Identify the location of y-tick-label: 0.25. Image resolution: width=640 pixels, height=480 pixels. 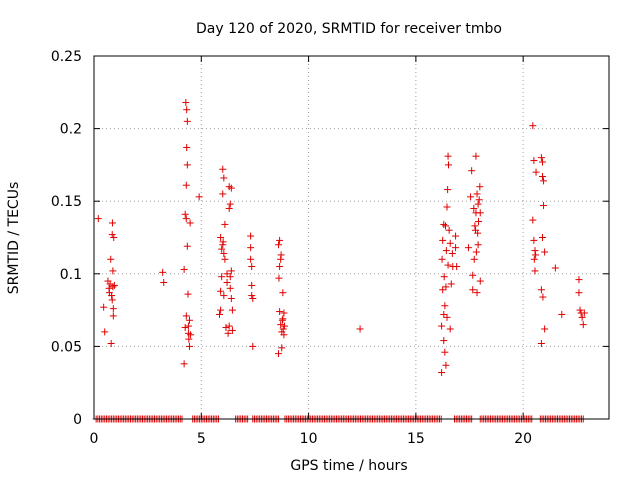
(66, 57).